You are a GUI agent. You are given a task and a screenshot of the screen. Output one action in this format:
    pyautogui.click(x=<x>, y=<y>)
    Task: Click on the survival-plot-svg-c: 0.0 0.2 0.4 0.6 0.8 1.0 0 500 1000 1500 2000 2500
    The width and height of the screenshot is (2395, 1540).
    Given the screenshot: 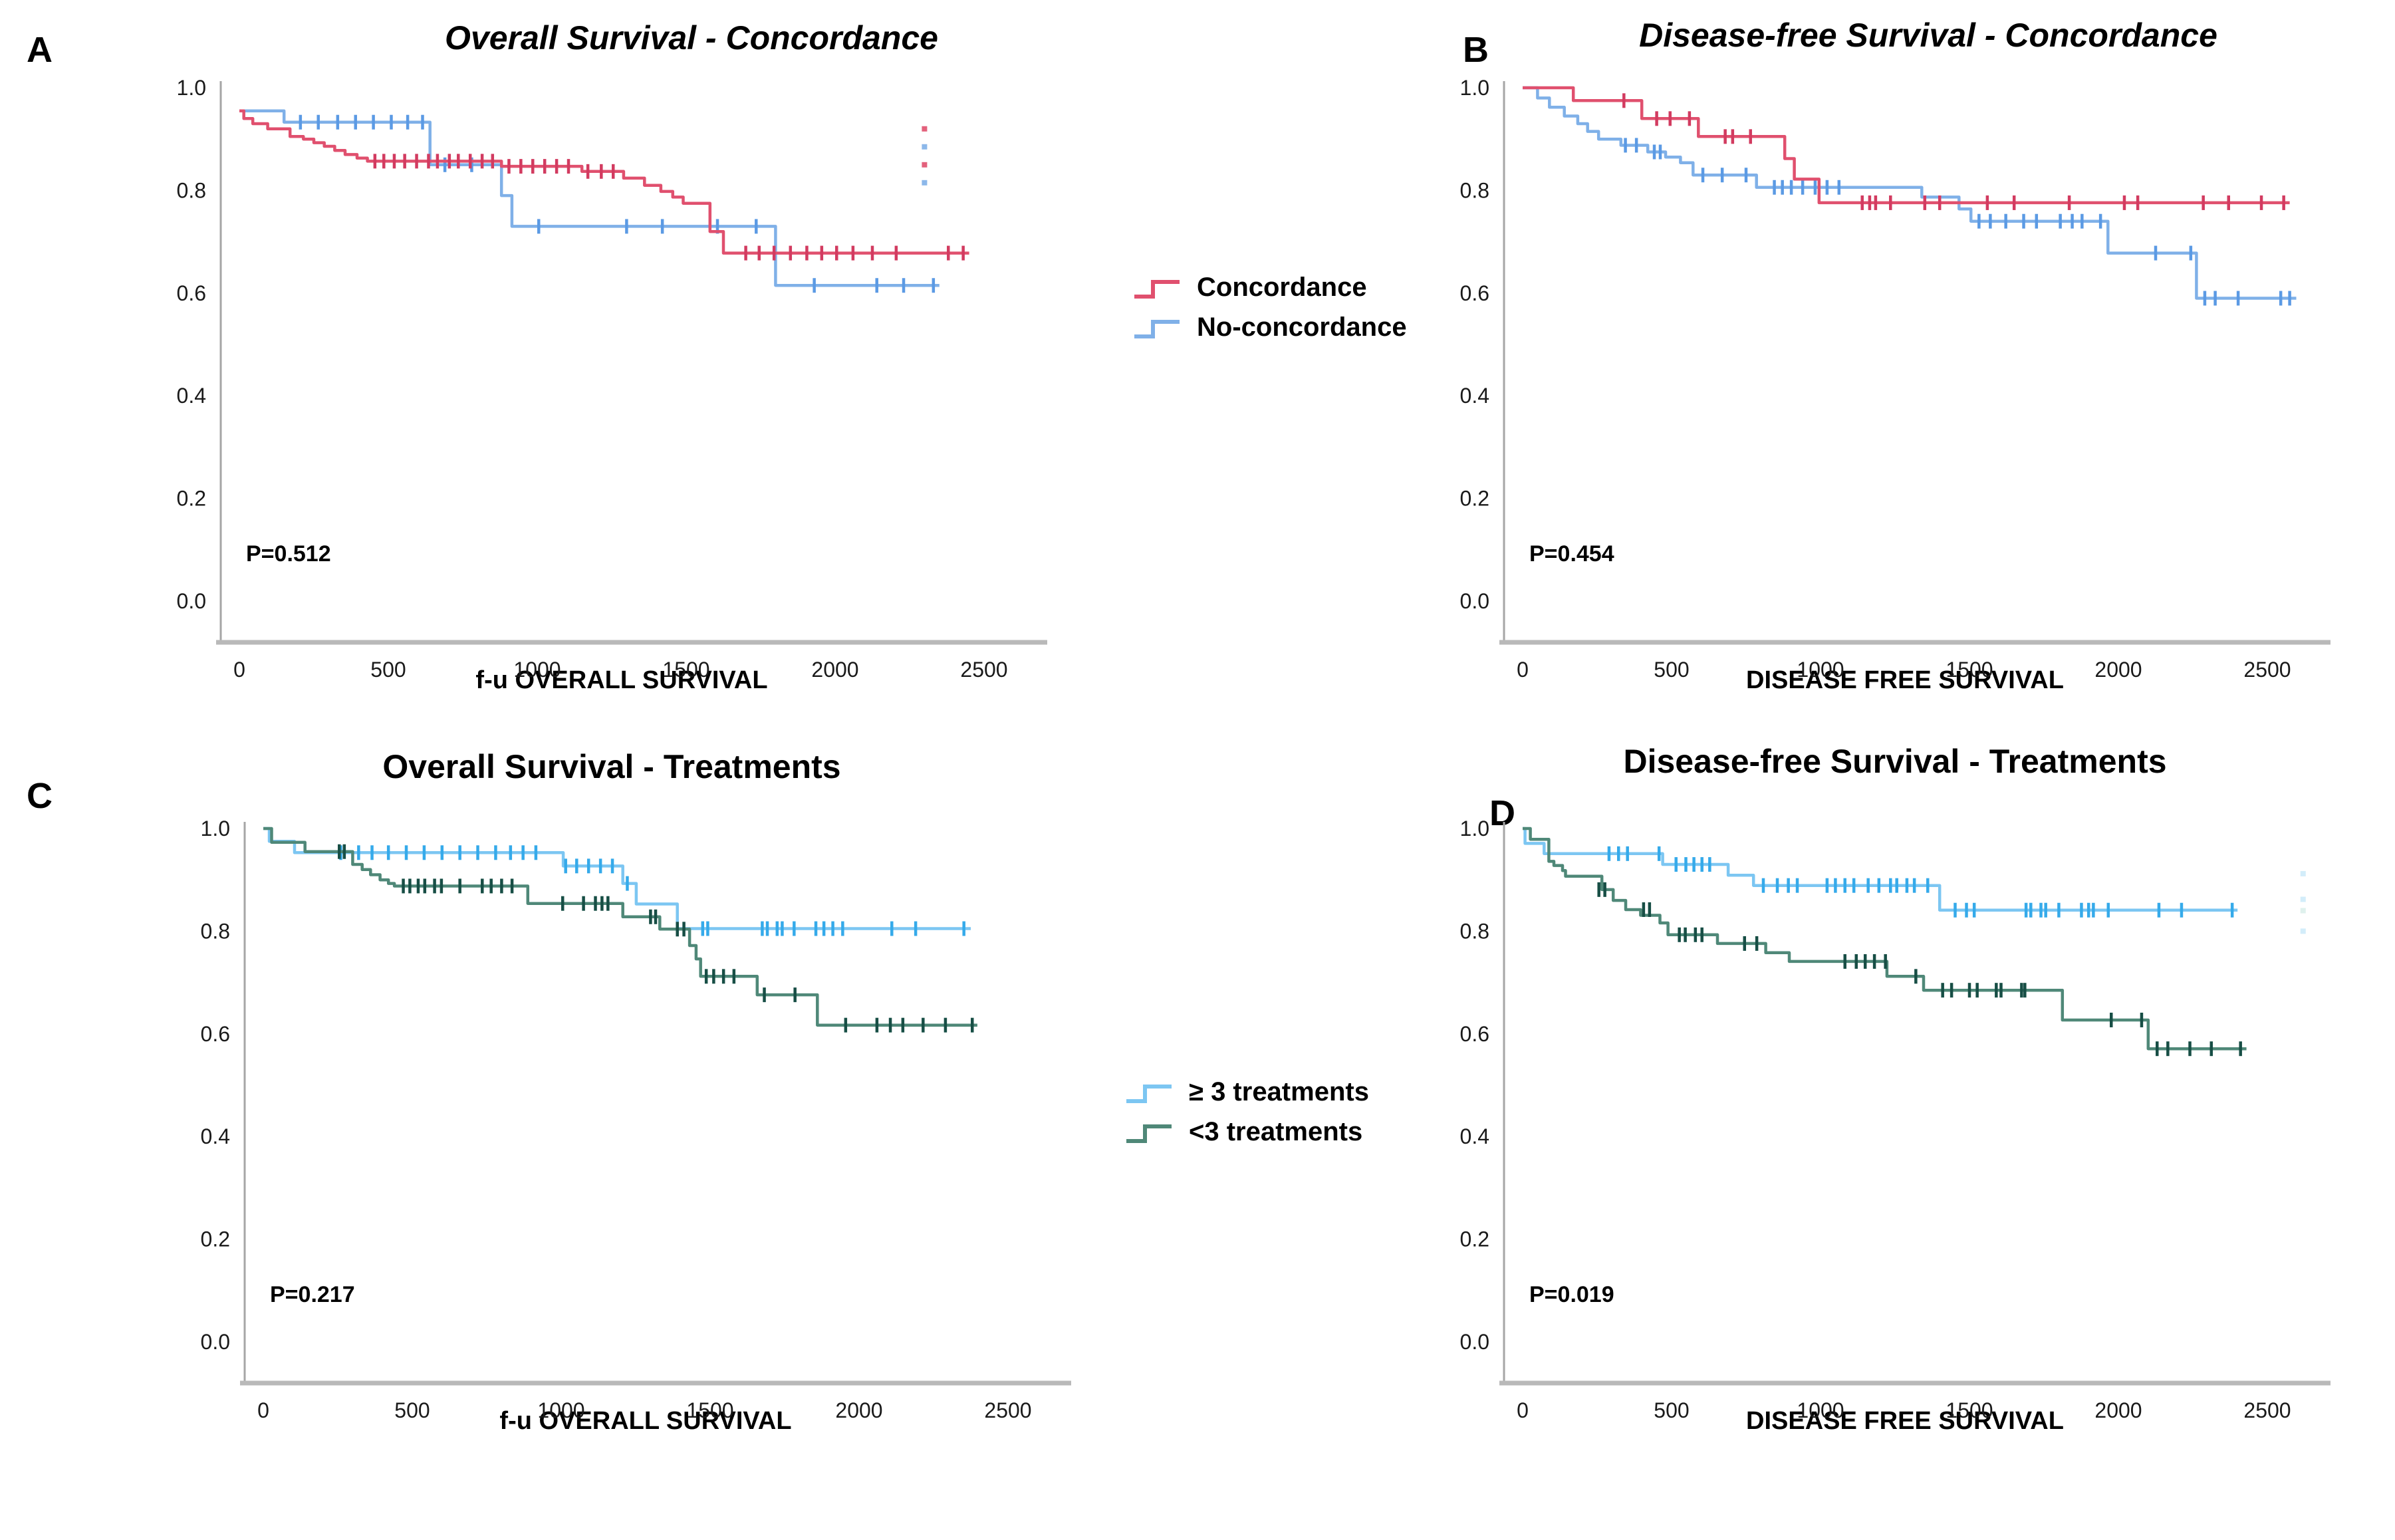 What is the action you would take?
    pyautogui.click(x=636, y=1119)
    